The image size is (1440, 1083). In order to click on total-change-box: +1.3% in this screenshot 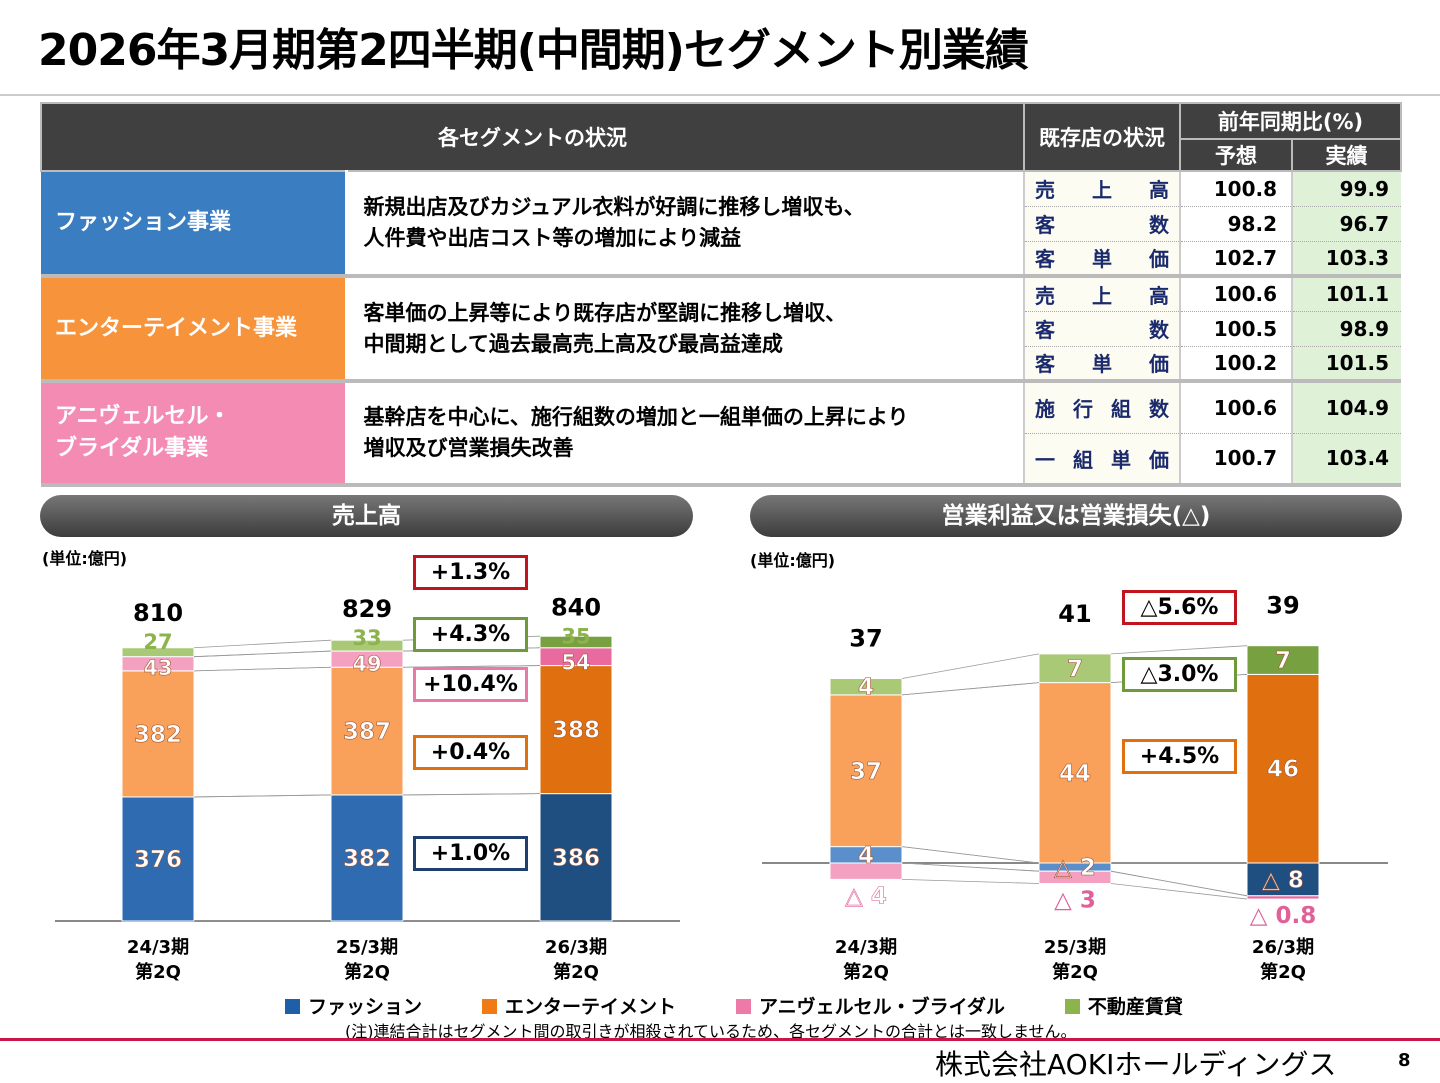, I will do `click(470, 572)`.